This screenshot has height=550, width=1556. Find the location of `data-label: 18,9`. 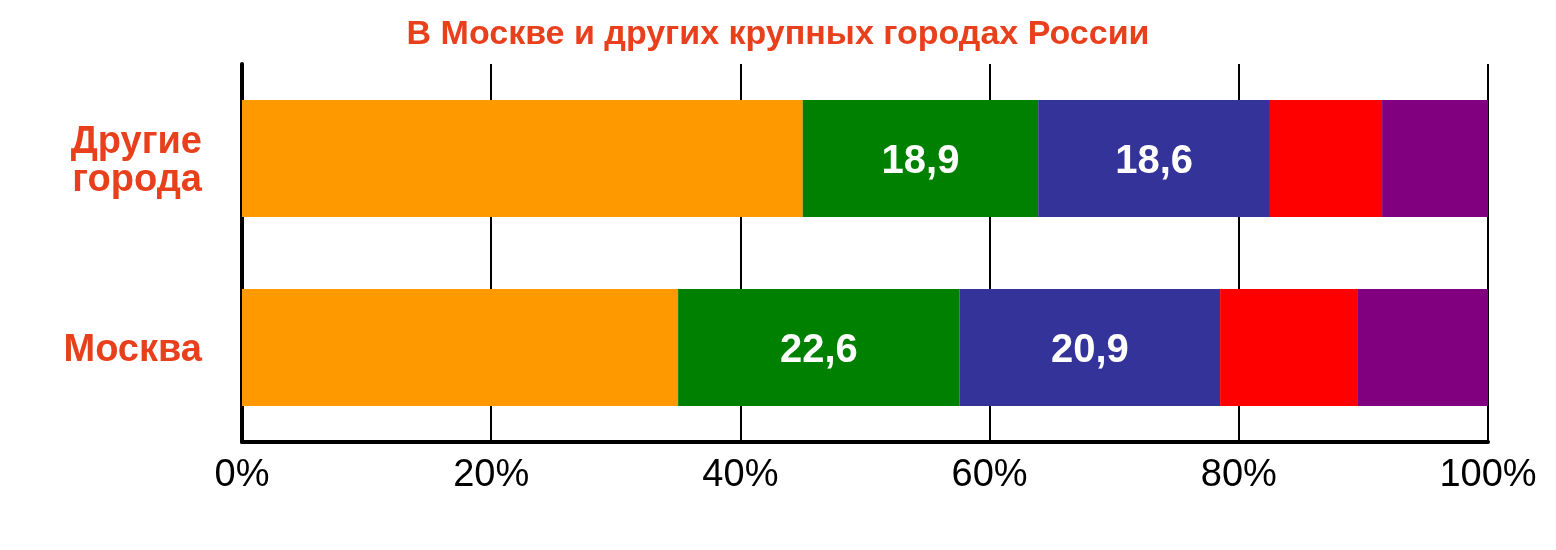

data-label: 18,9 is located at coordinates (920, 158).